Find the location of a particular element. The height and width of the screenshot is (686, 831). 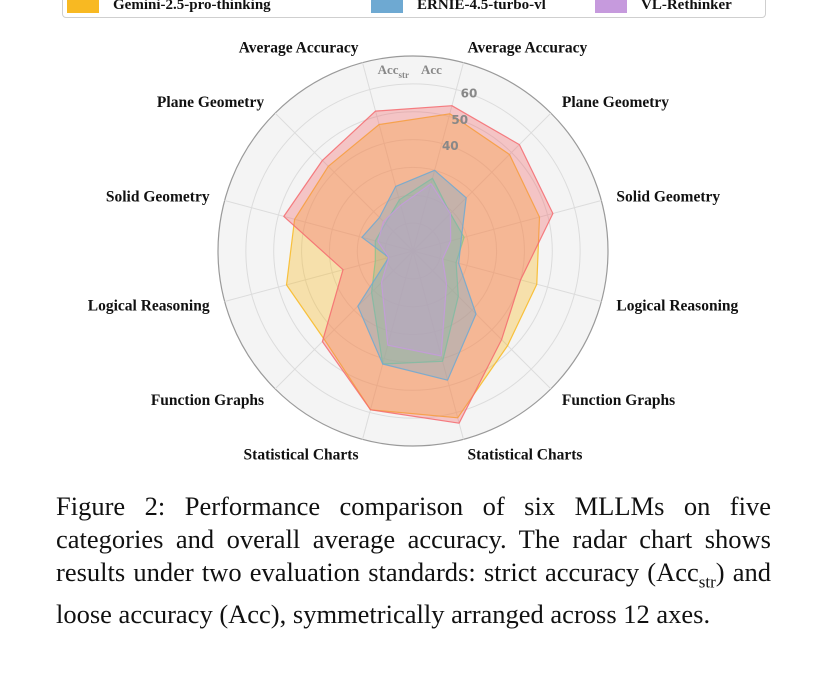

axis-label-9: Solid Geometry is located at coordinates (158, 197).